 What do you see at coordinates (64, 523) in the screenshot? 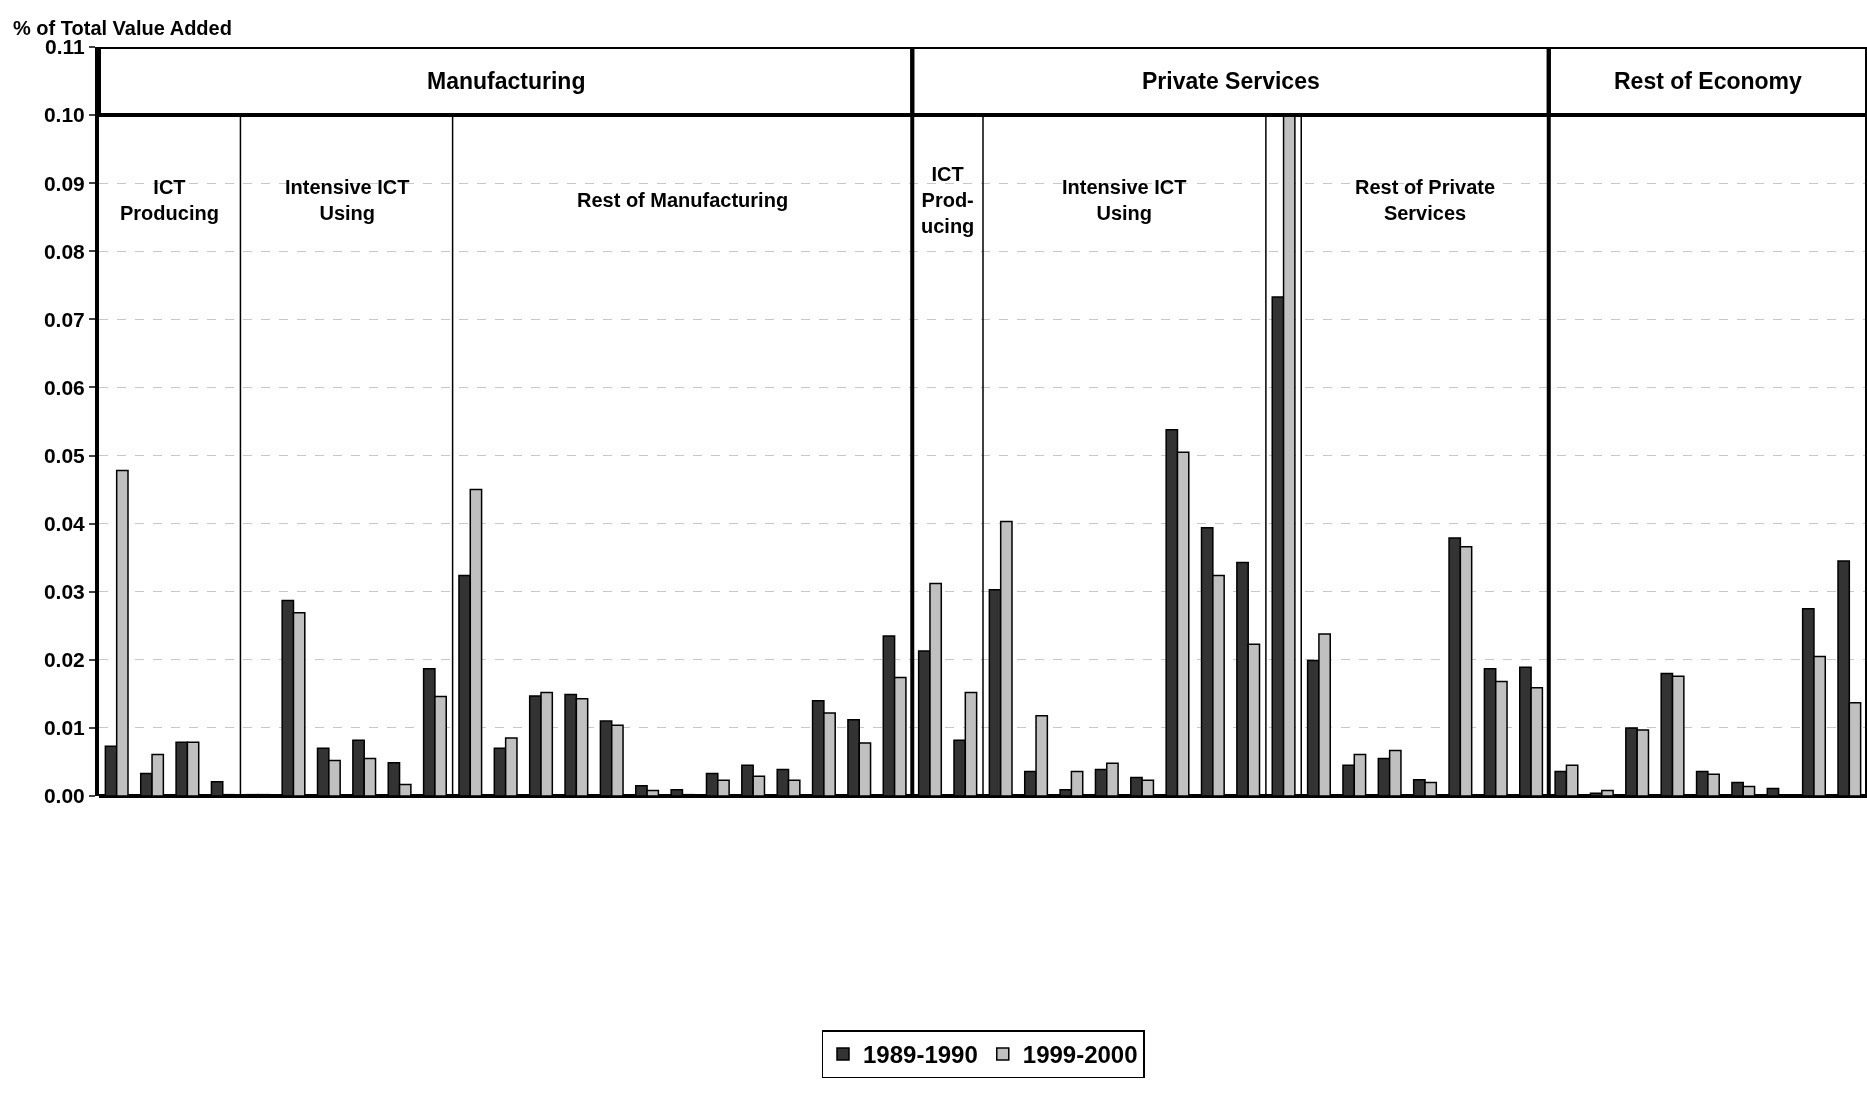
I see `y-tick-label: 0.04` at bounding box center [64, 523].